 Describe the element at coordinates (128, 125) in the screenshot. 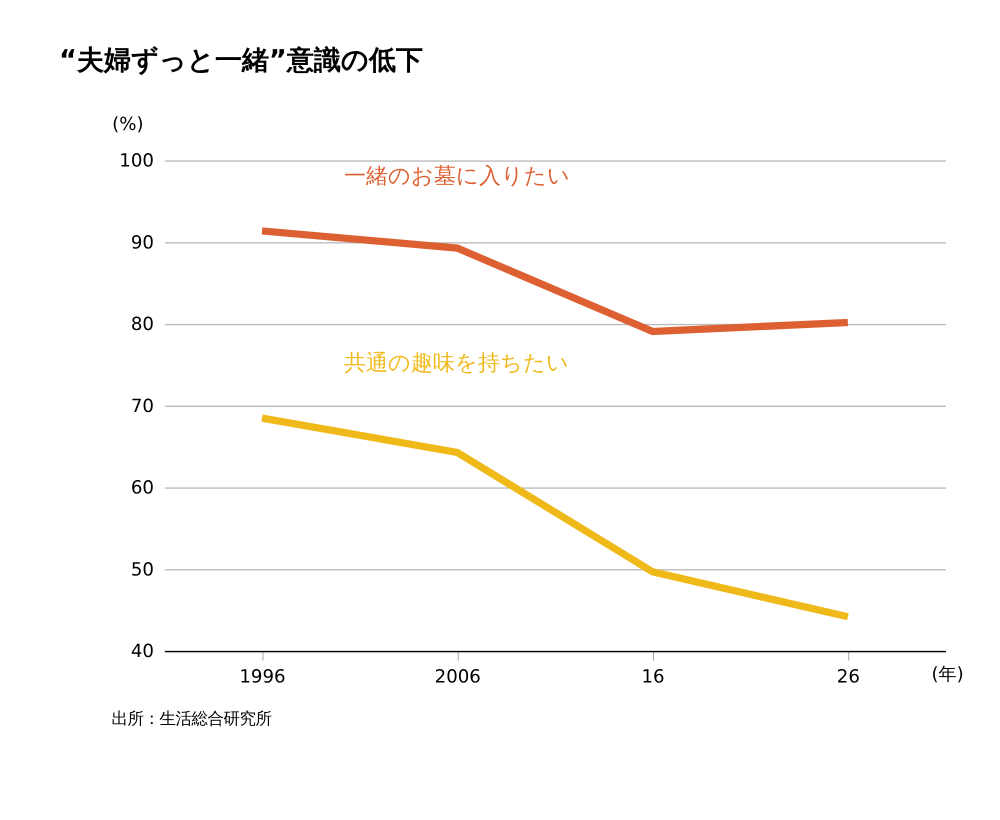

I see `y-axis-title: (%)` at that location.